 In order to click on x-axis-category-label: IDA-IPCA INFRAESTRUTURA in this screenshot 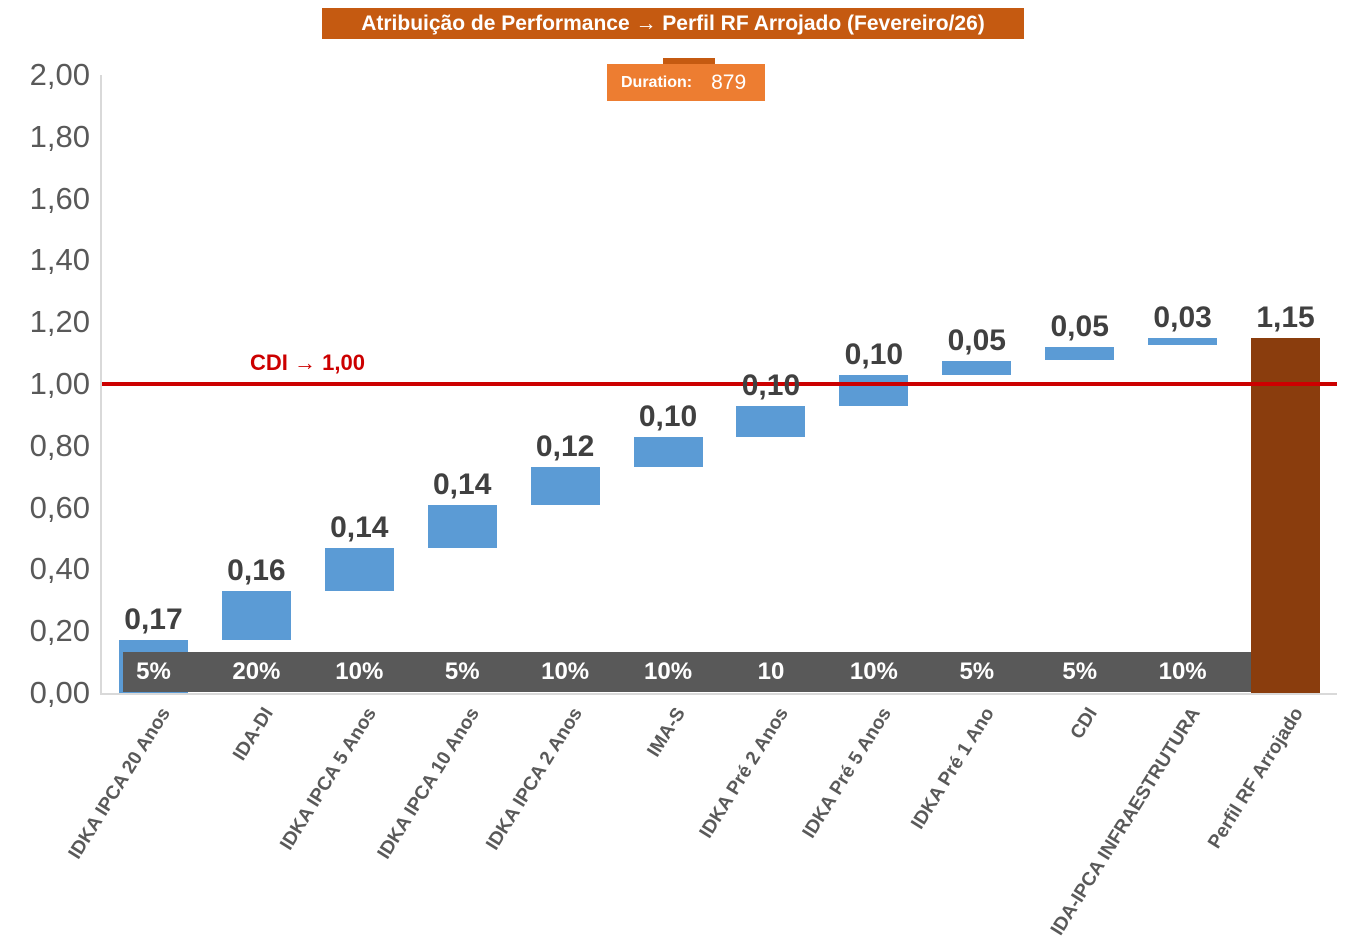, I will do `click(1125, 822)`.